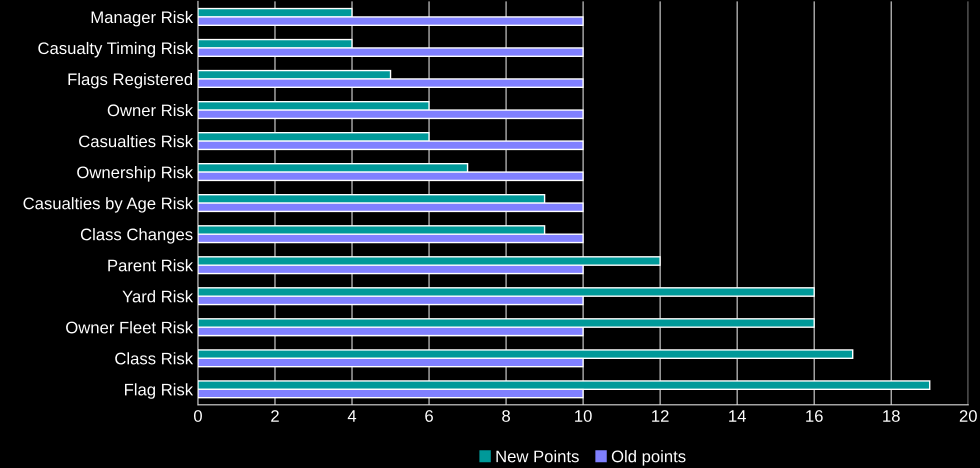 The image size is (980, 468). I want to click on x-tick-label: 20, so click(968, 416).